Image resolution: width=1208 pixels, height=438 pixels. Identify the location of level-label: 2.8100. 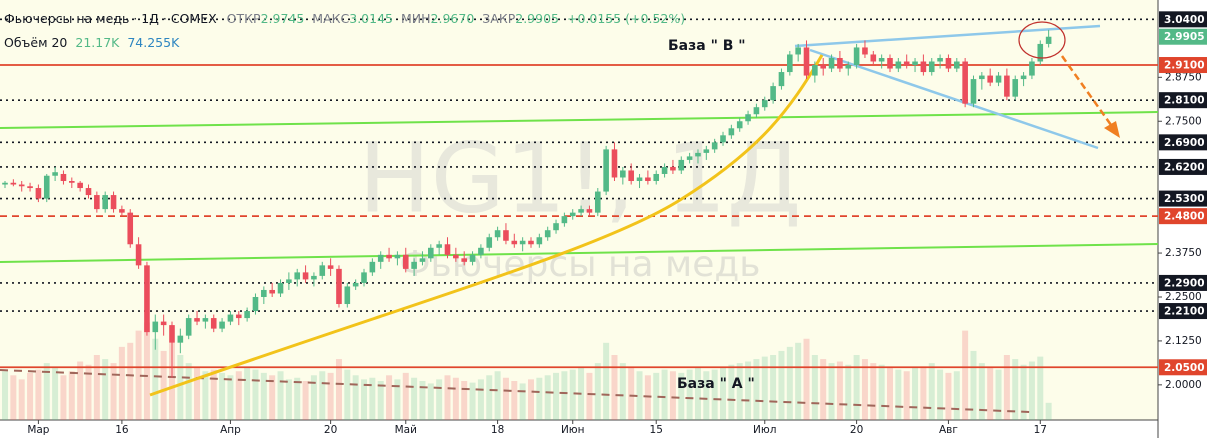
(1184, 101).